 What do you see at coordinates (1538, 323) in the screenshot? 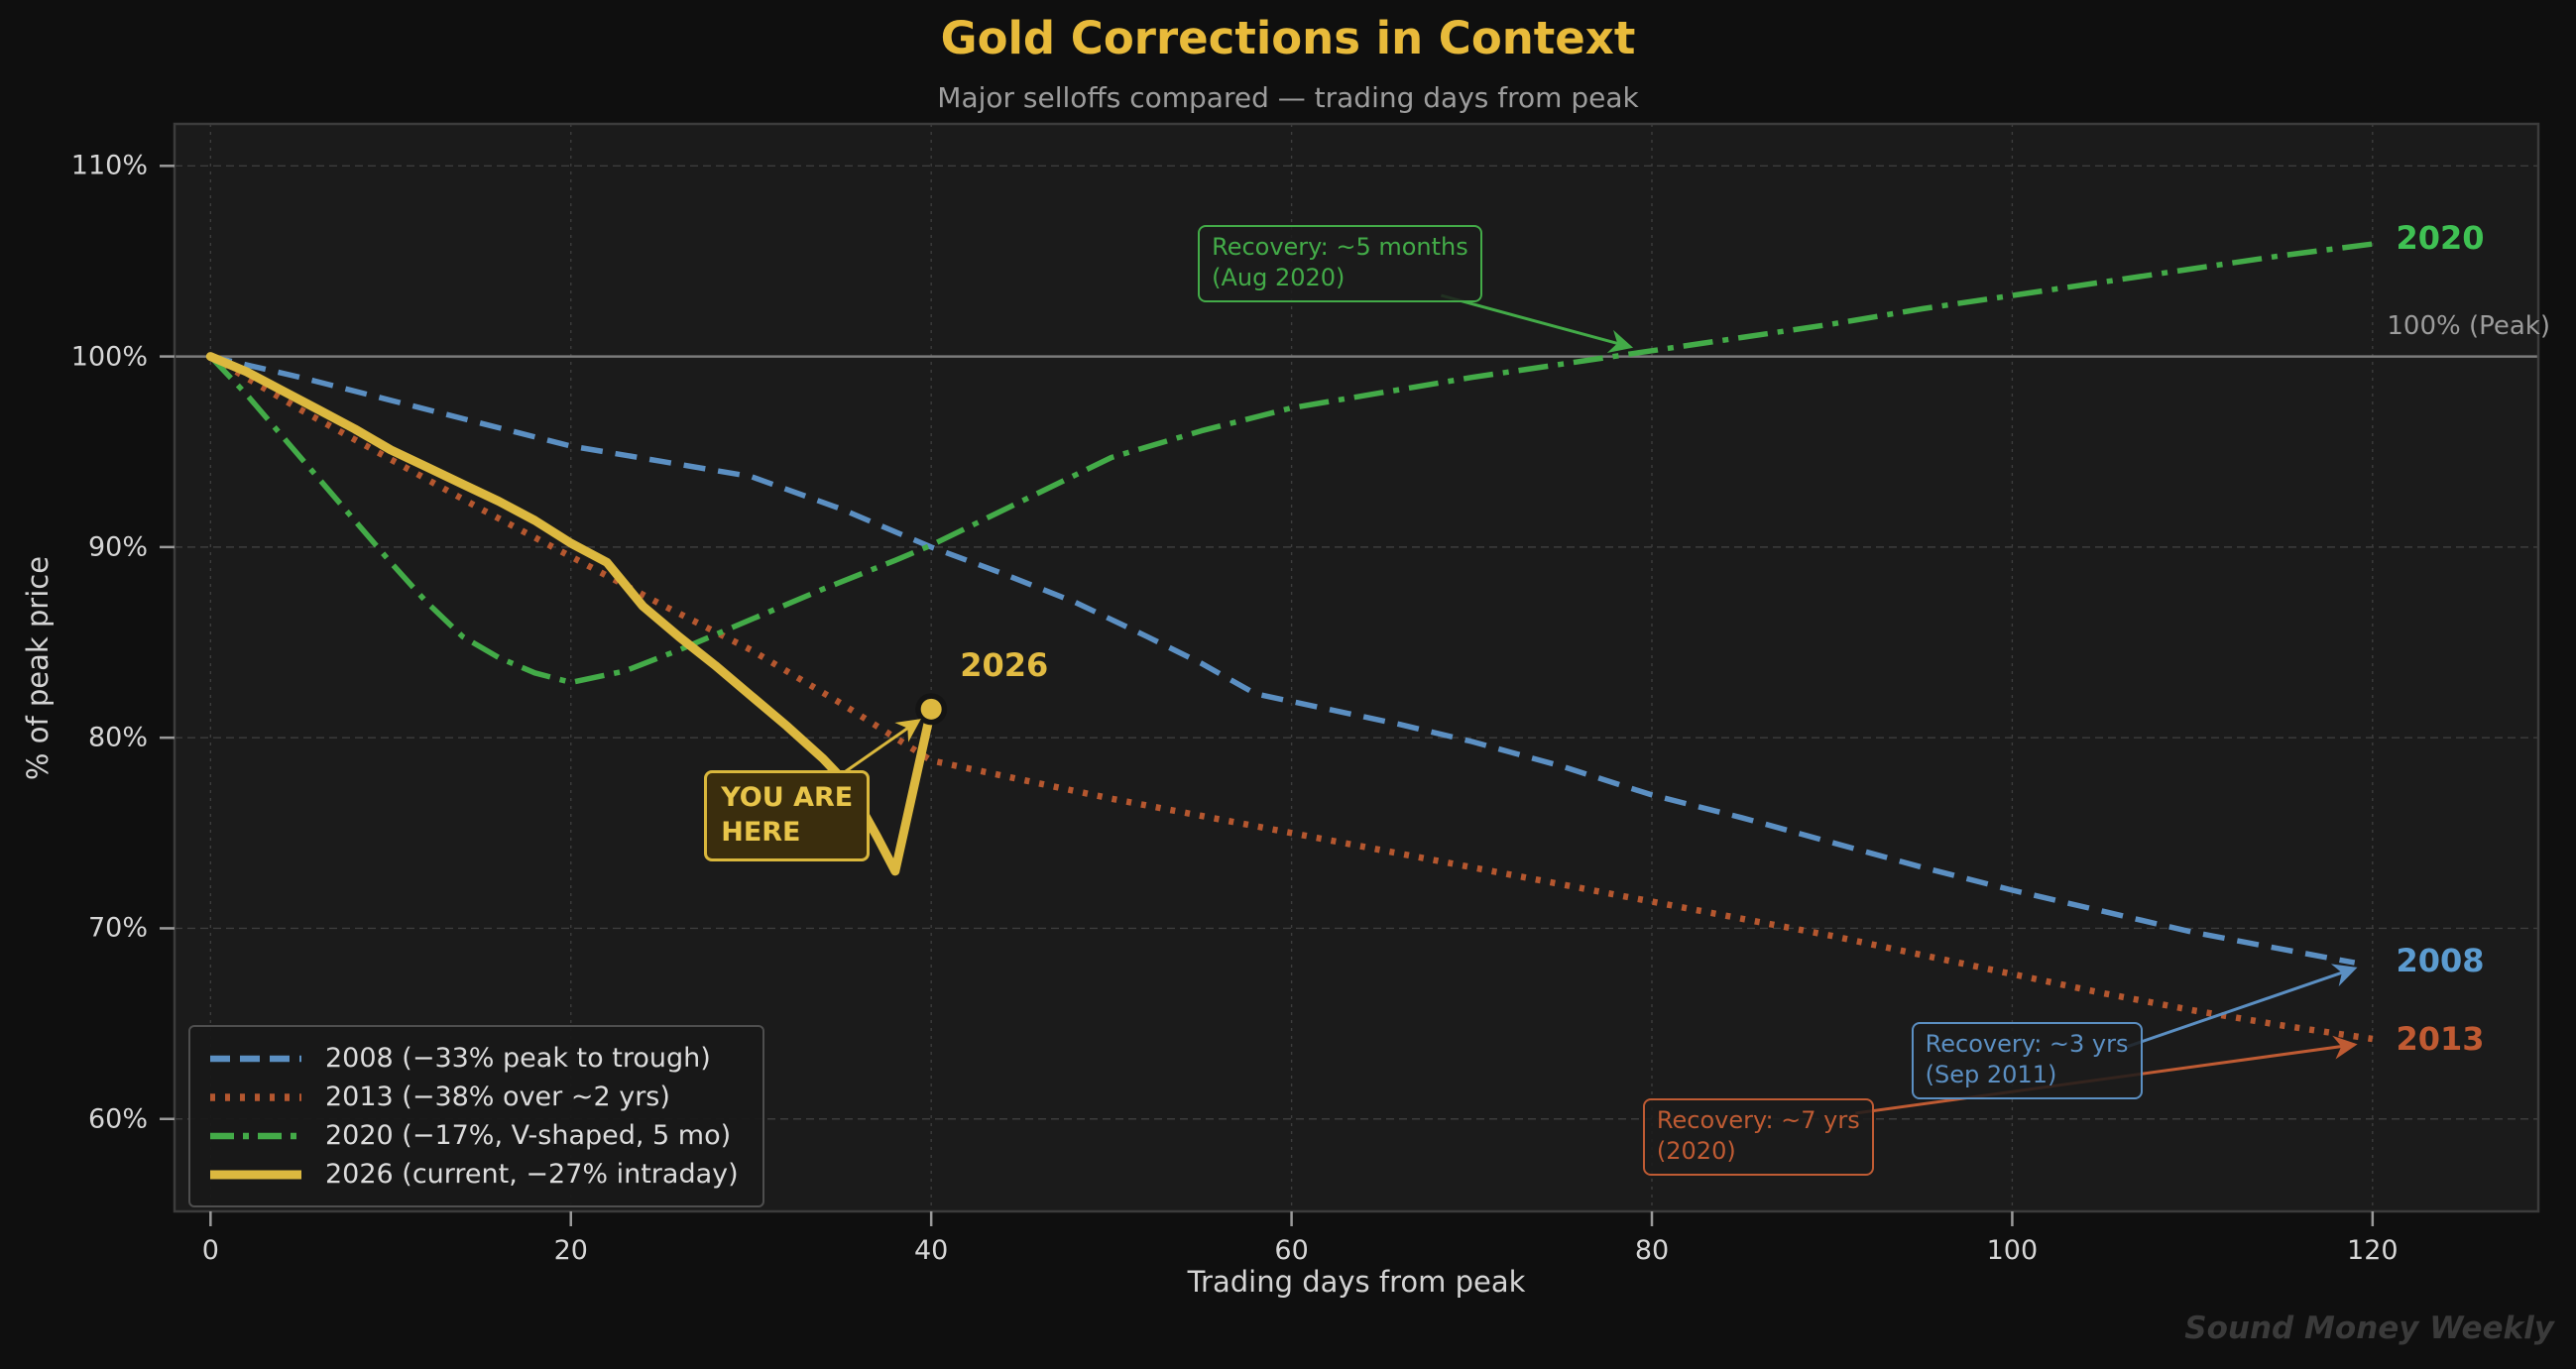
I see `recovery-2020-arrow` at bounding box center [1538, 323].